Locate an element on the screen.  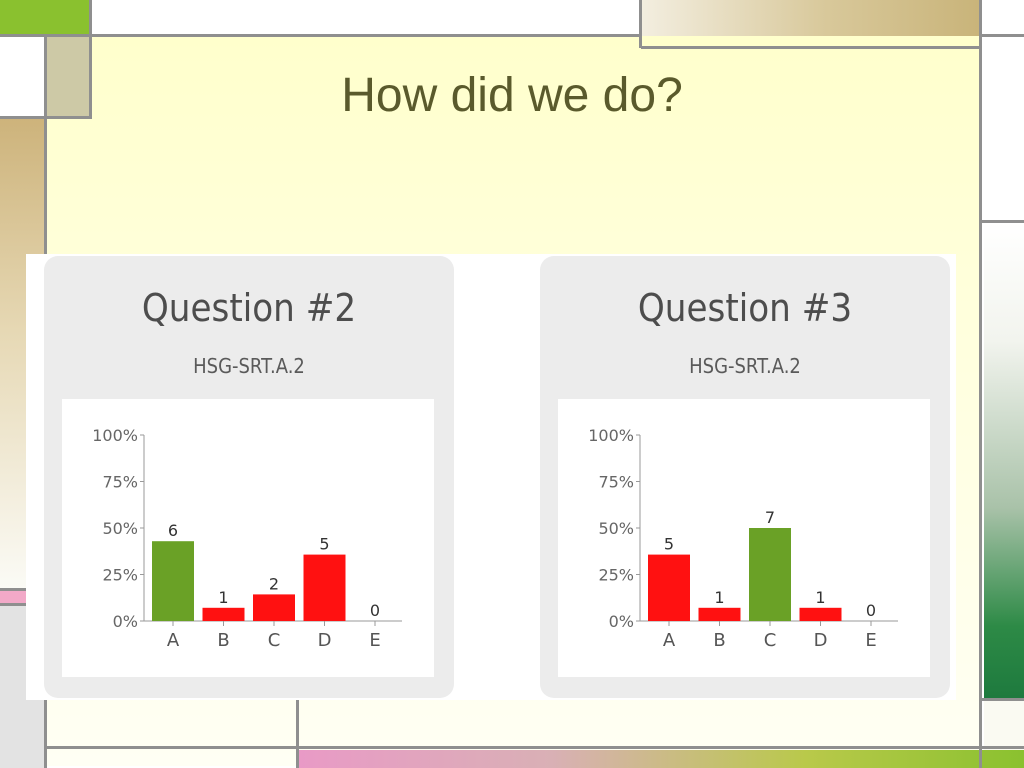
chart-panel: 100% 75% 50% 25% 0% A 6 B 1 C 2 D 5 E 0 is located at coordinates (248, 538).